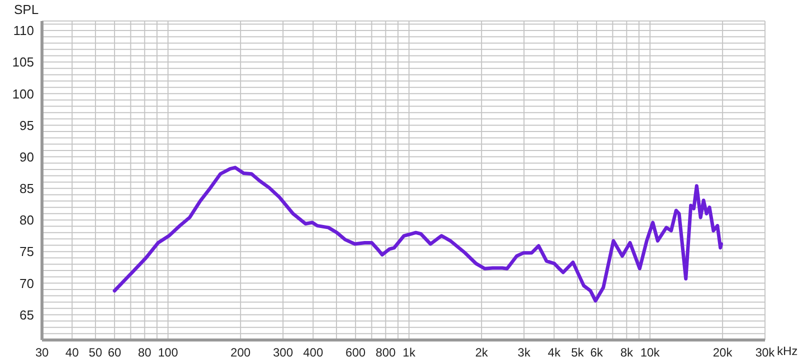 The height and width of the screenshot is (363, 798). What do you see at coordinates (765, 353) in the screenshot?
I see `x-tick-label: 30k` at bounding box center [765, 353].